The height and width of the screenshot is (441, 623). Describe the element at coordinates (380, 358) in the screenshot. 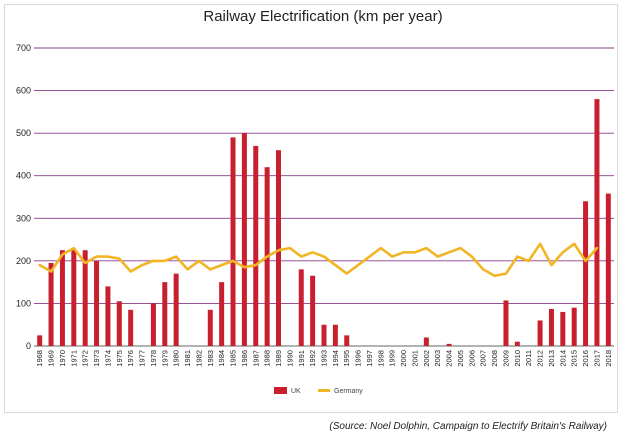

I see `x-tick-label: 1998` at that location.